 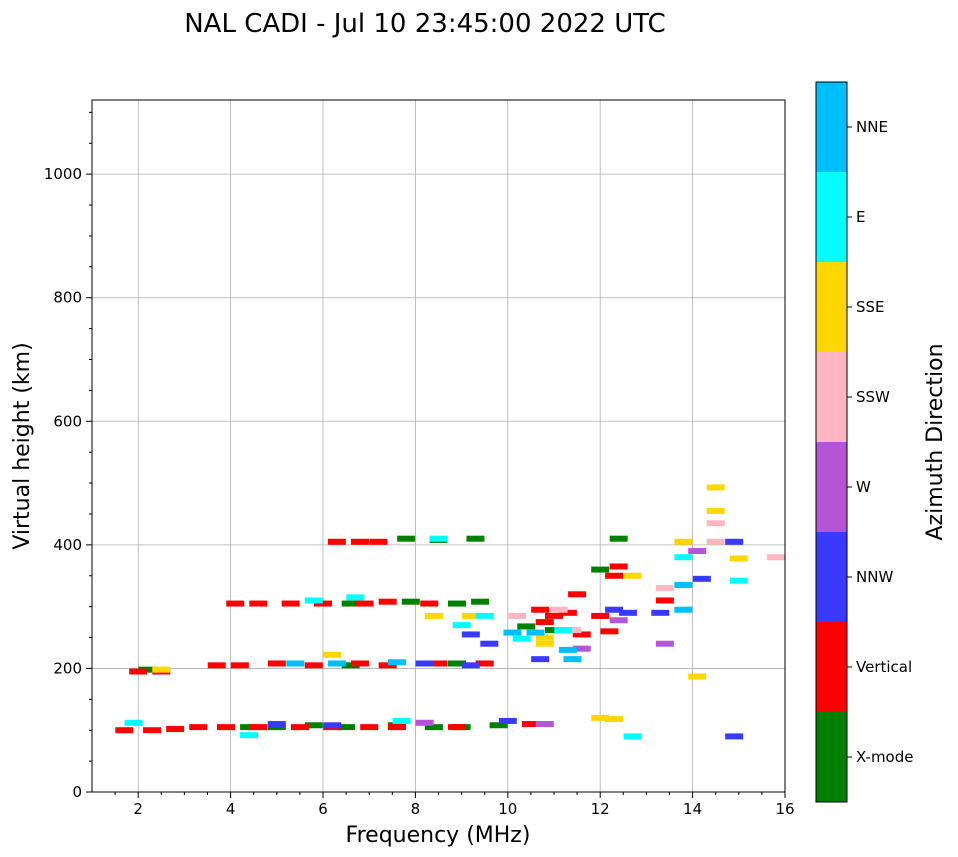 I want to click on colorbar-tick-label: NNE, so click(x=872, y=127).